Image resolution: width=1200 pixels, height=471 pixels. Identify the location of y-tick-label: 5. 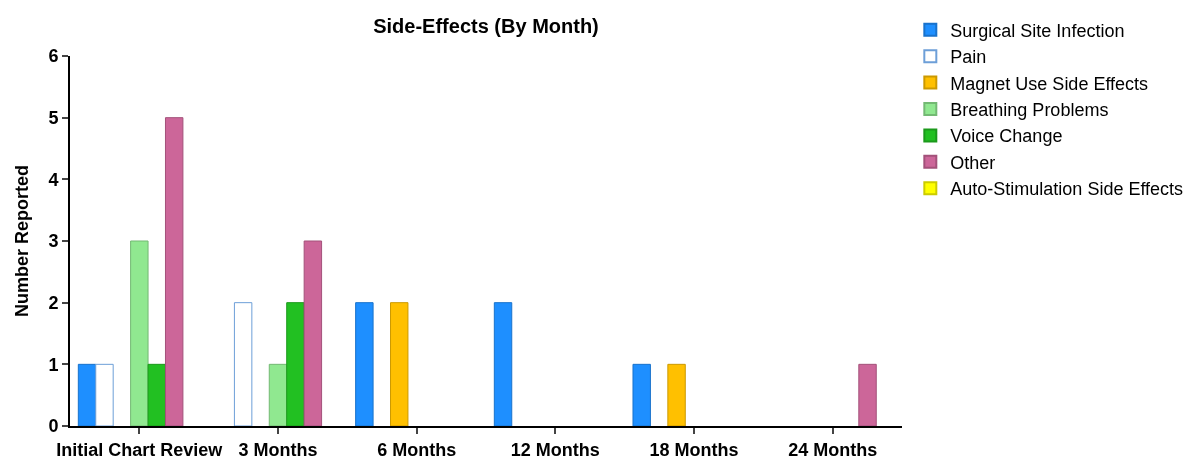
(53, 117).